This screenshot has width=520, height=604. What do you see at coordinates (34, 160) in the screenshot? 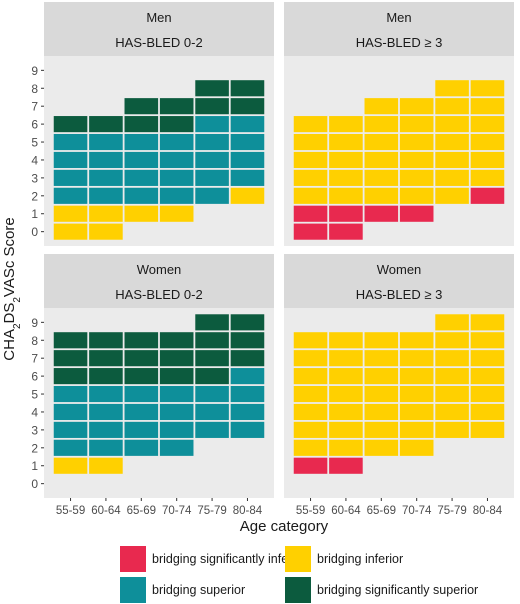
I see `y-tick-label: 4` at bounding box center [34, 160].